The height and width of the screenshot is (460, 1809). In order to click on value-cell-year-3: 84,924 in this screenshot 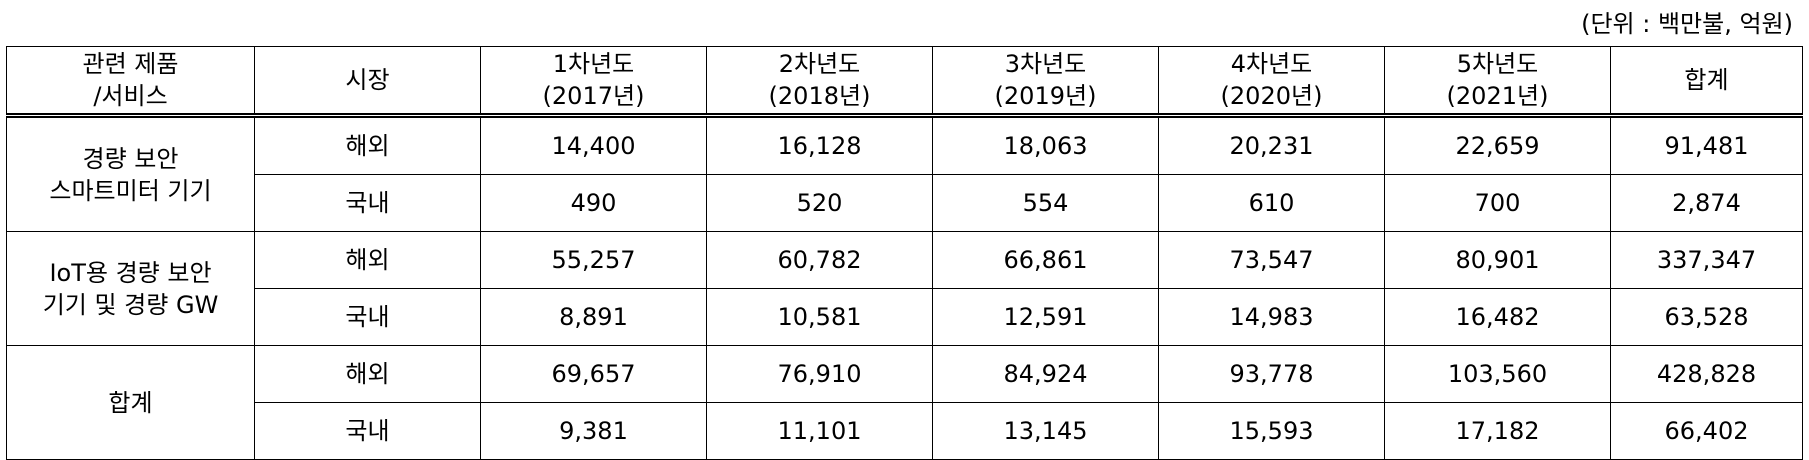, I will do `click(1045, 374)`.